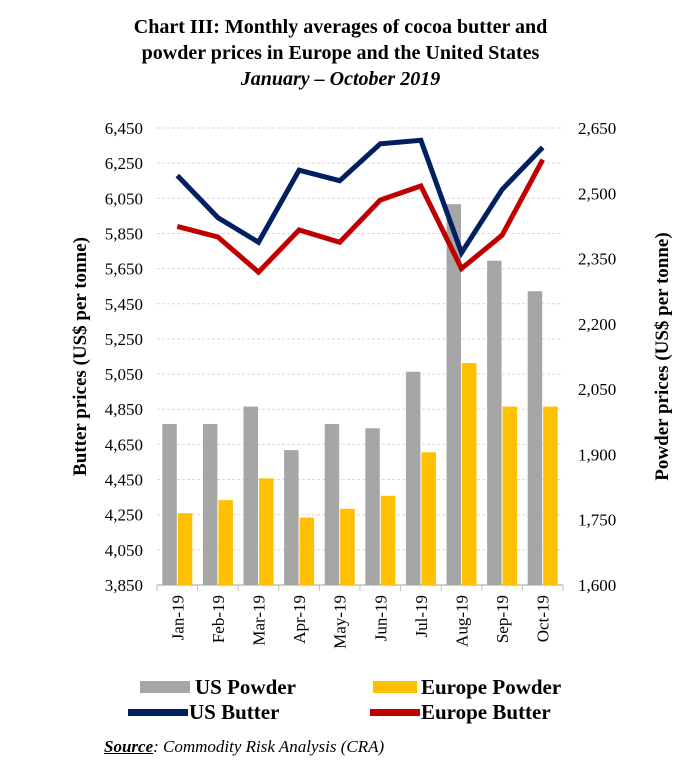 This screenshot has height=764, width=681. Describe the element at coordinates (380, 618) in the screenshot. I see `x-tick-label: Jun-19` at that location.